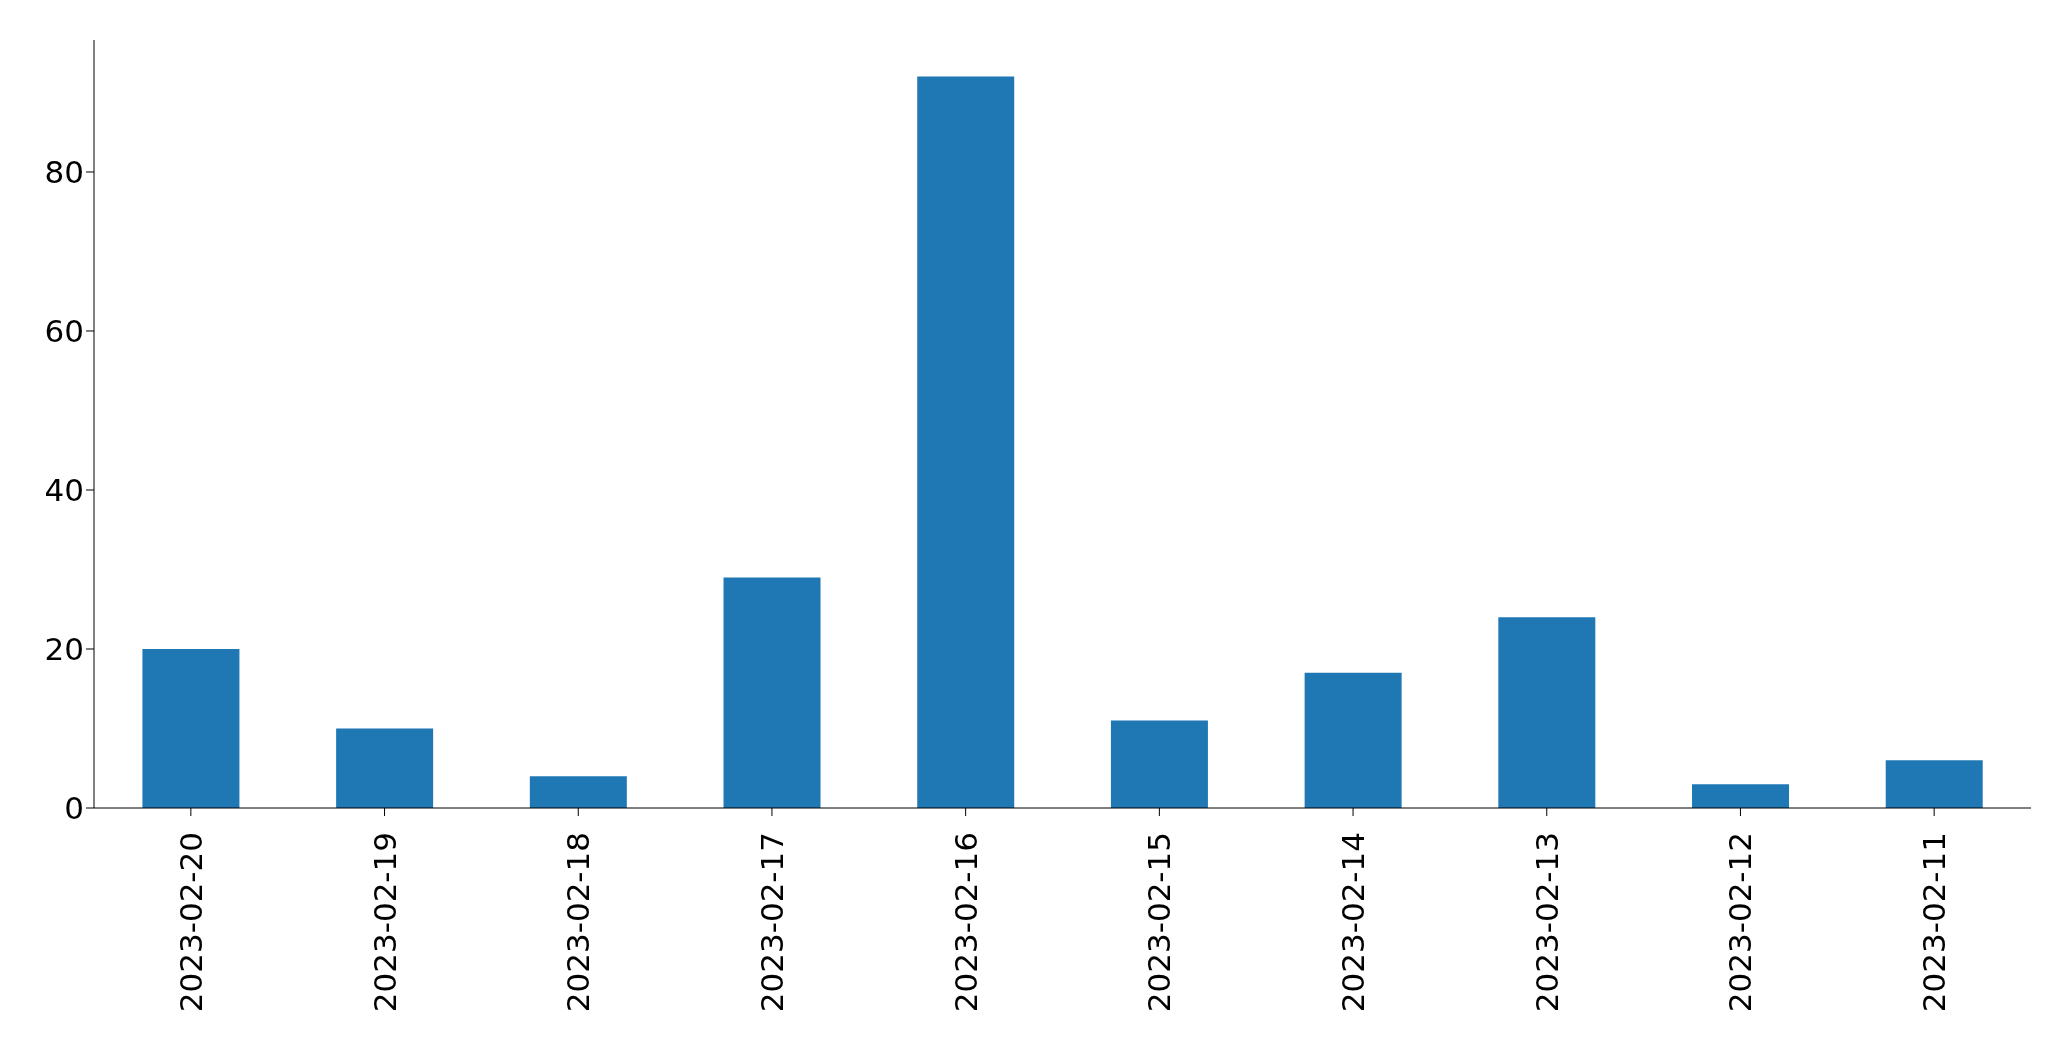 The width and height of the screenshot is (2071, 1061). What do you see at coordinates (1353, 922) in the screenshot?
I see `x-tick-label: 2023-02-14` at bounding box center [1353, 922].